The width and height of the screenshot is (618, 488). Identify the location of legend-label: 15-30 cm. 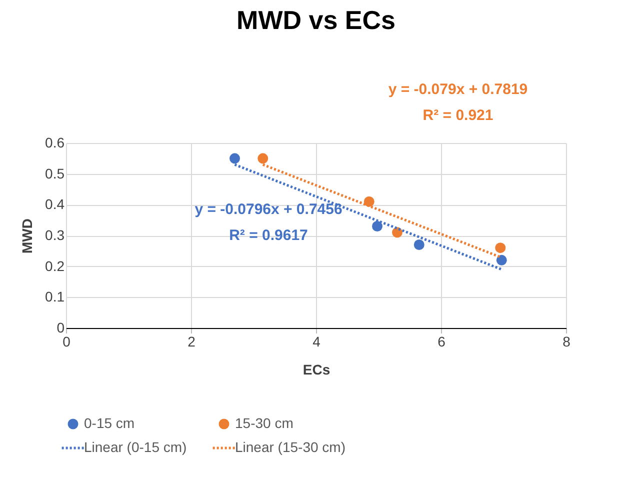
(264, 423).